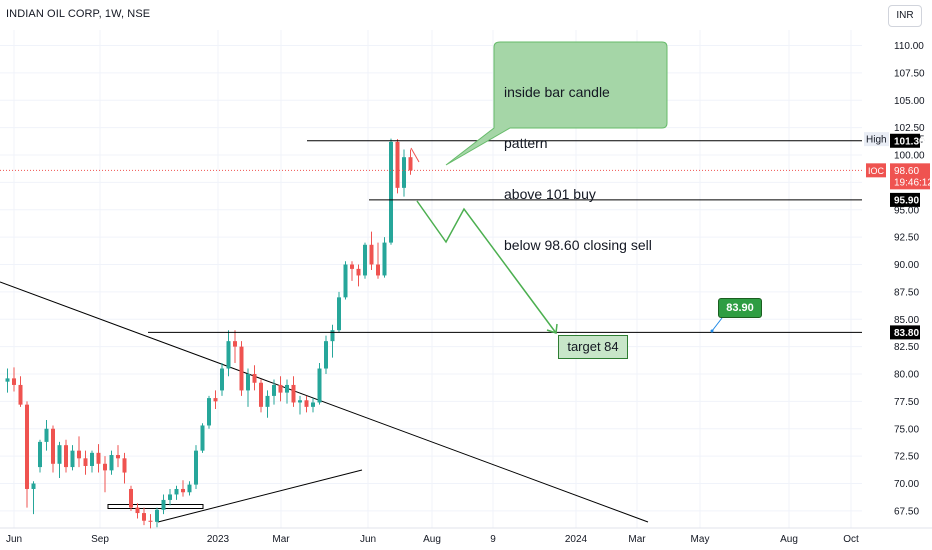  Describe the element at coordinates (909, 101) in the screenshot. I see `price-tick-label: 105.00` at that location.